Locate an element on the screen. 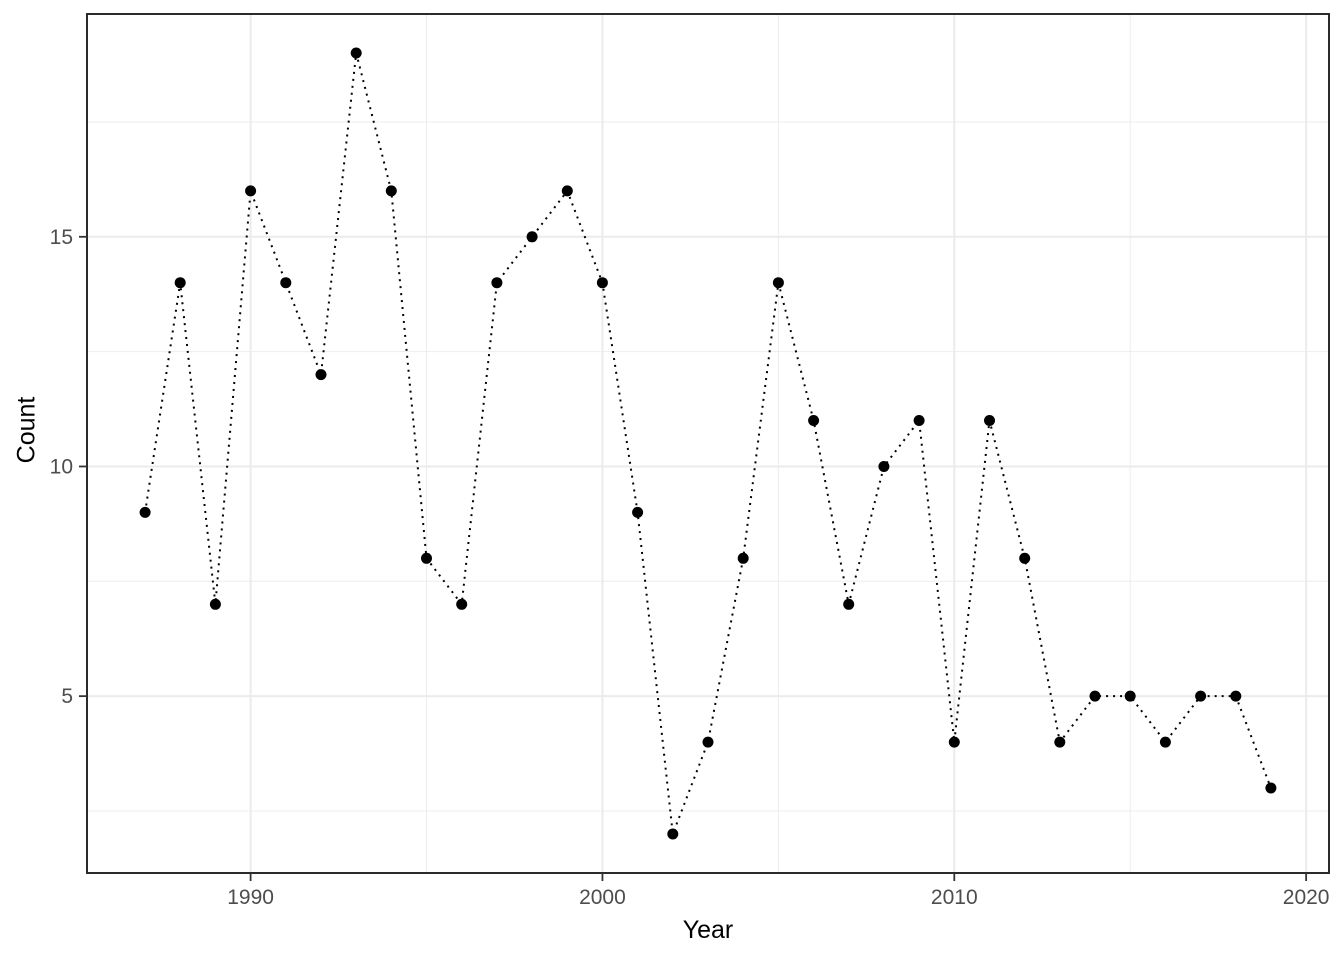  x-tick-label: 2010 is located at coordinates (954, 897).